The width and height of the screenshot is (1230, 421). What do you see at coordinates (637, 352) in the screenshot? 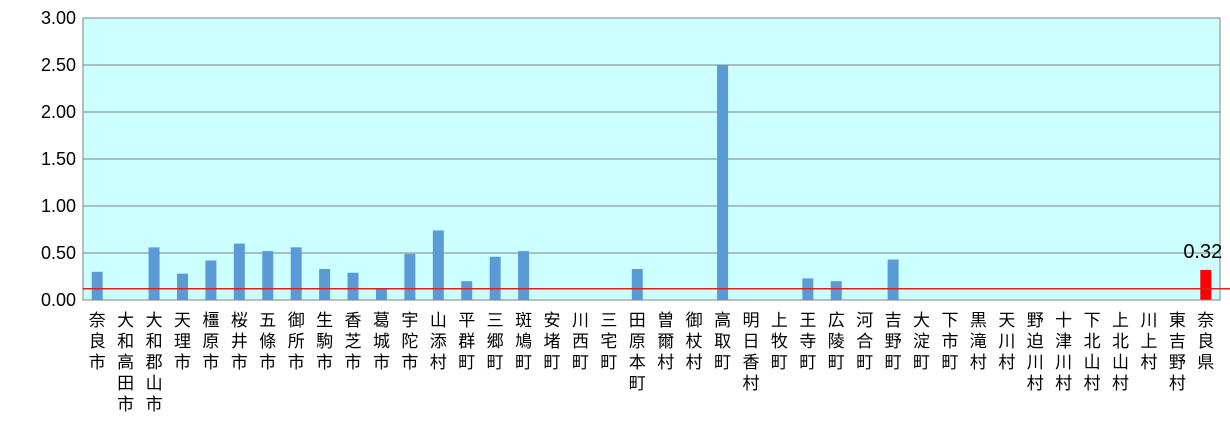
I see `x-category-label: 田原本町` at bounding box center [637, 352].